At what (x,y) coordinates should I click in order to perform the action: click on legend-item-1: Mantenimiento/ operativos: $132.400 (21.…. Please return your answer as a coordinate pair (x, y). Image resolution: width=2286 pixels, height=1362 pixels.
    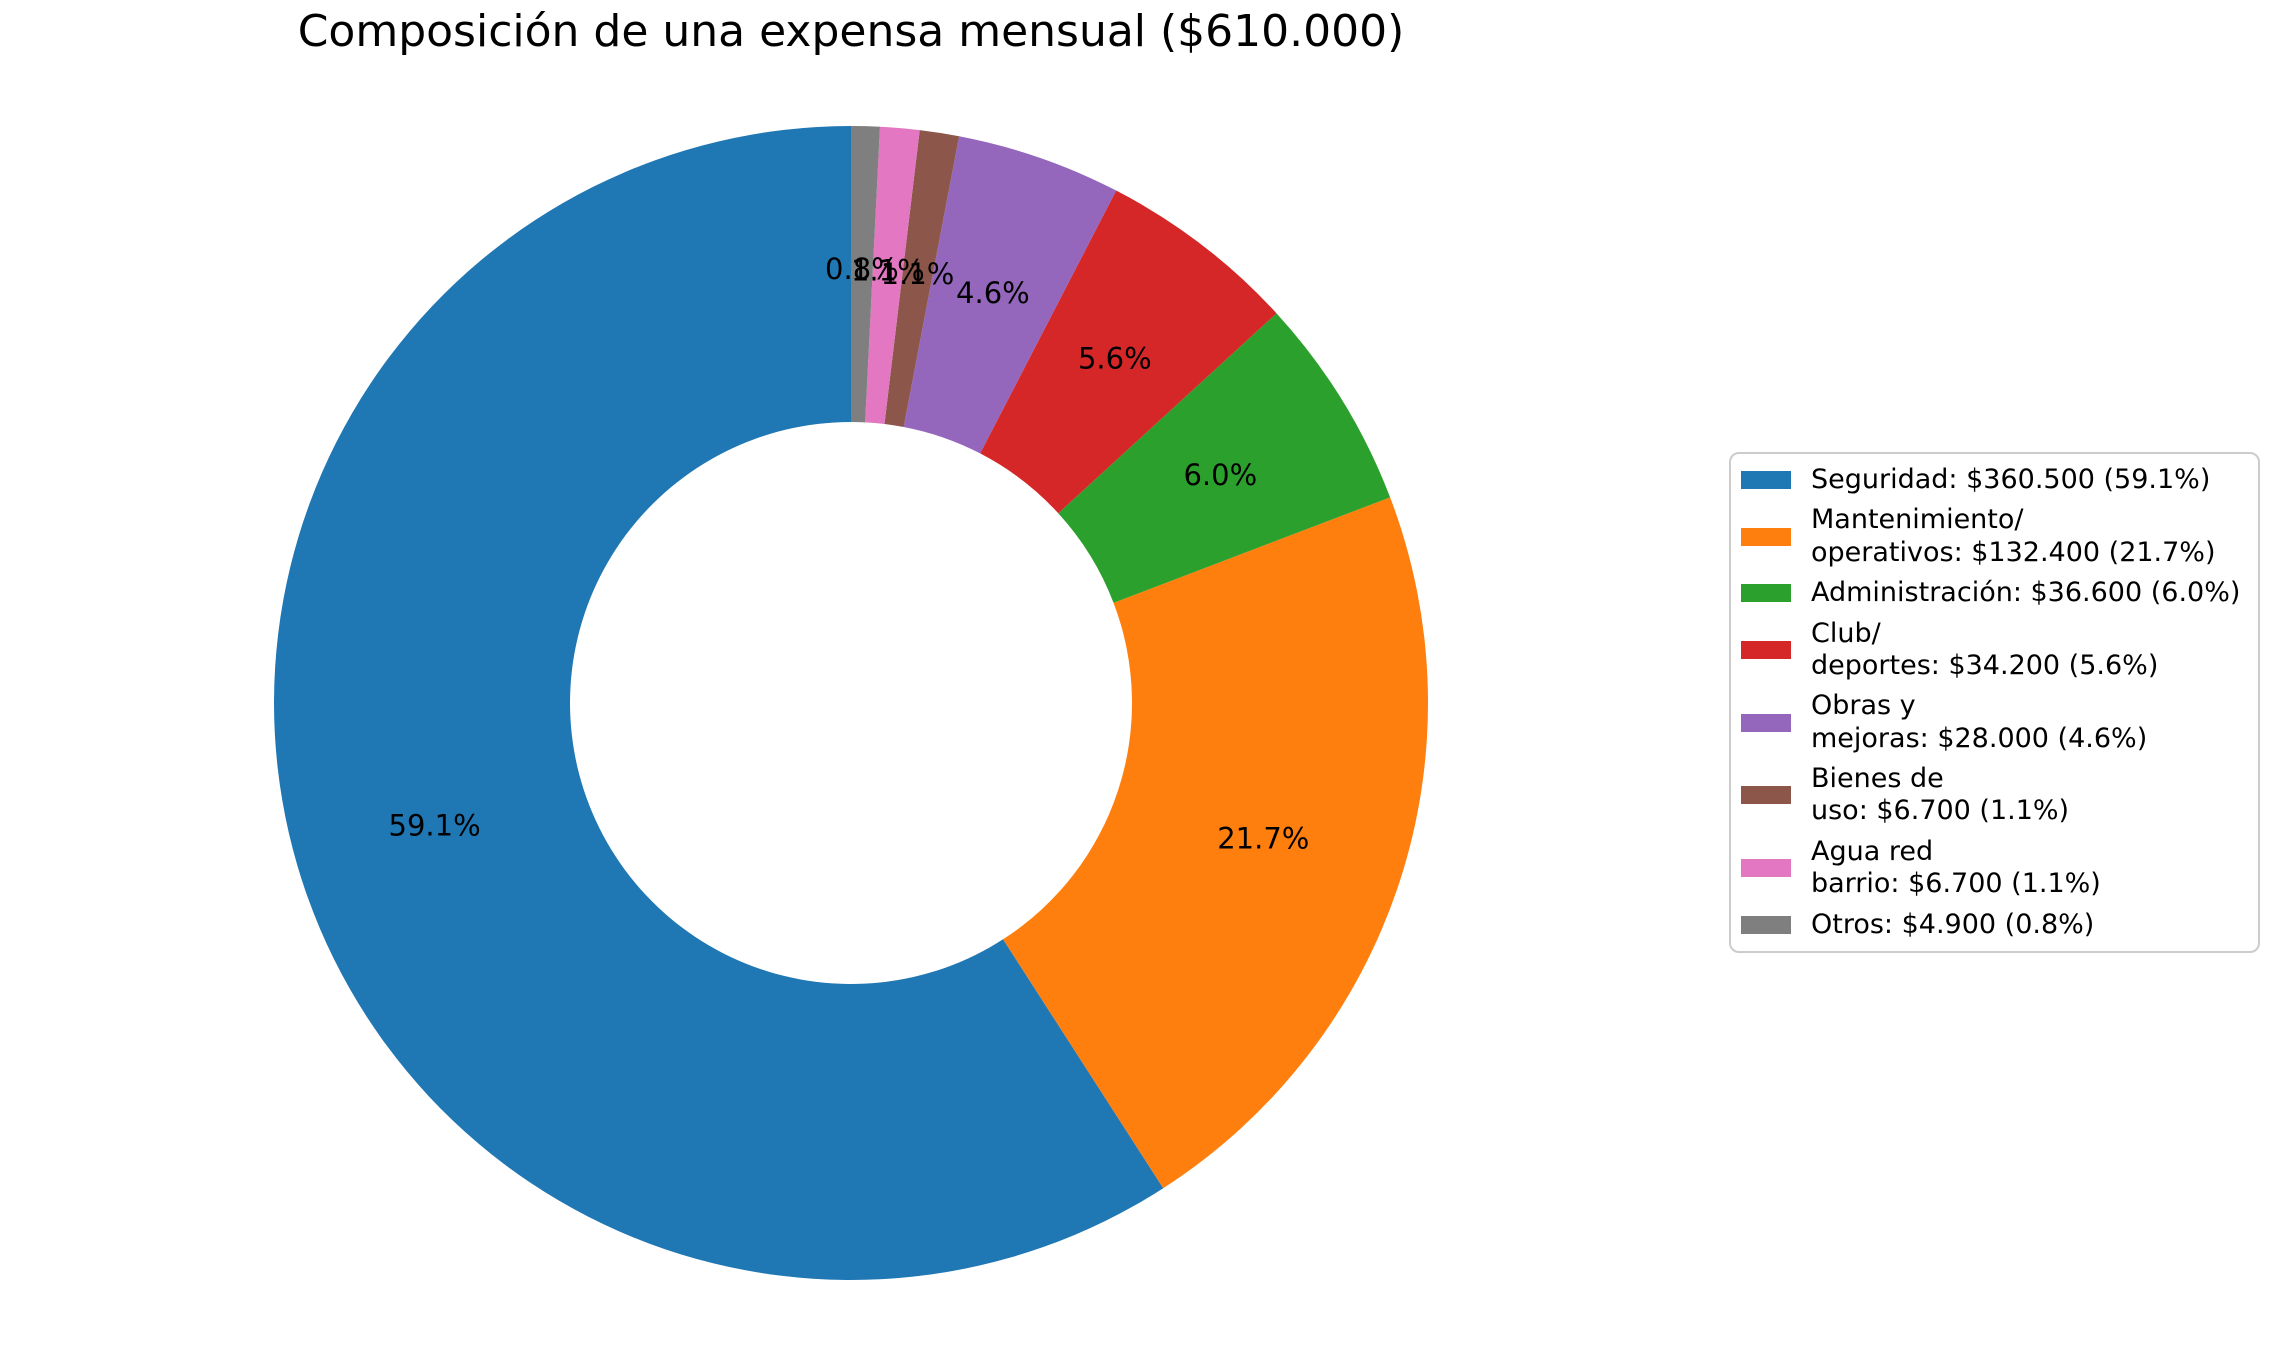
    Looking at the image, I should click on (1994, 536).